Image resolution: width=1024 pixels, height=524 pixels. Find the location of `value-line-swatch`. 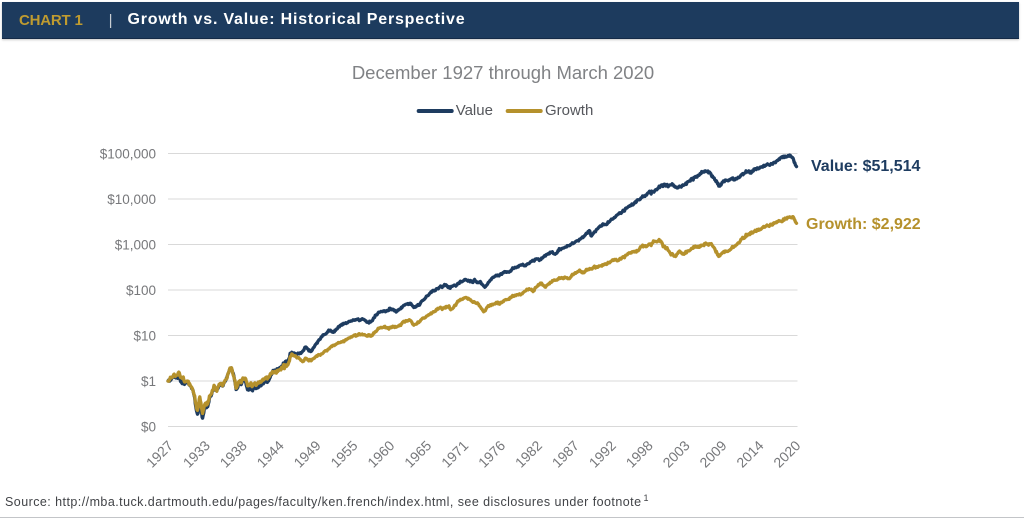

value-line-swatch is located at coordinates (435, 110).